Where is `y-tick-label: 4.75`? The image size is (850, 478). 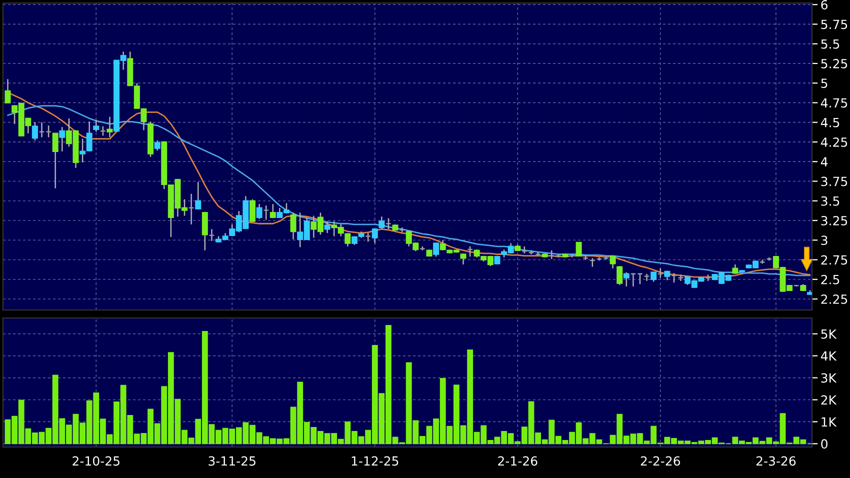 y-tick-label: 4.75 is located at coordinates (834, 103).